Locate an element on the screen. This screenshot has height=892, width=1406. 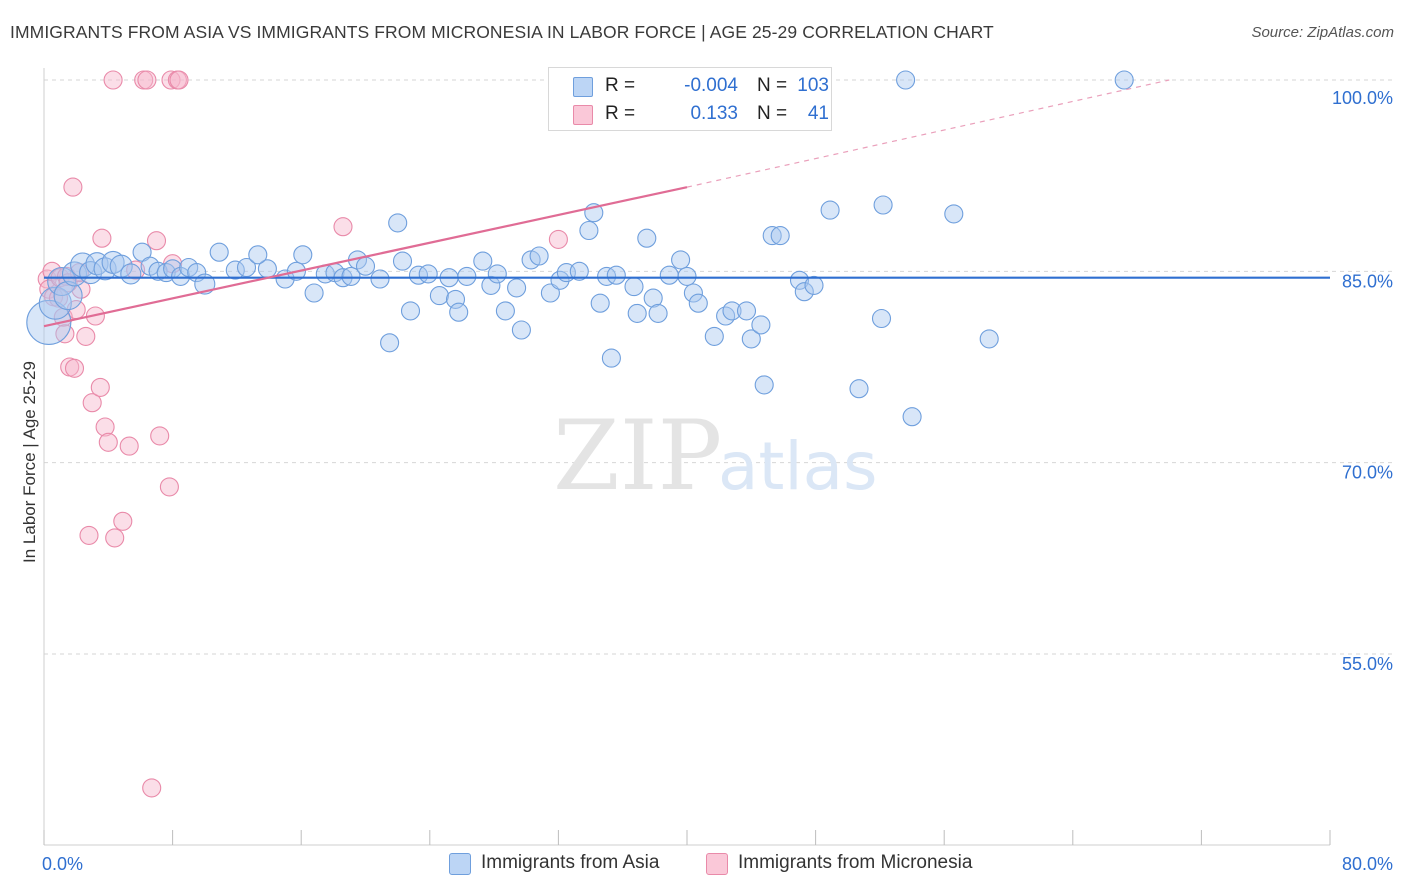
legend-n-value: 103 is located at coordinates (813, 85).